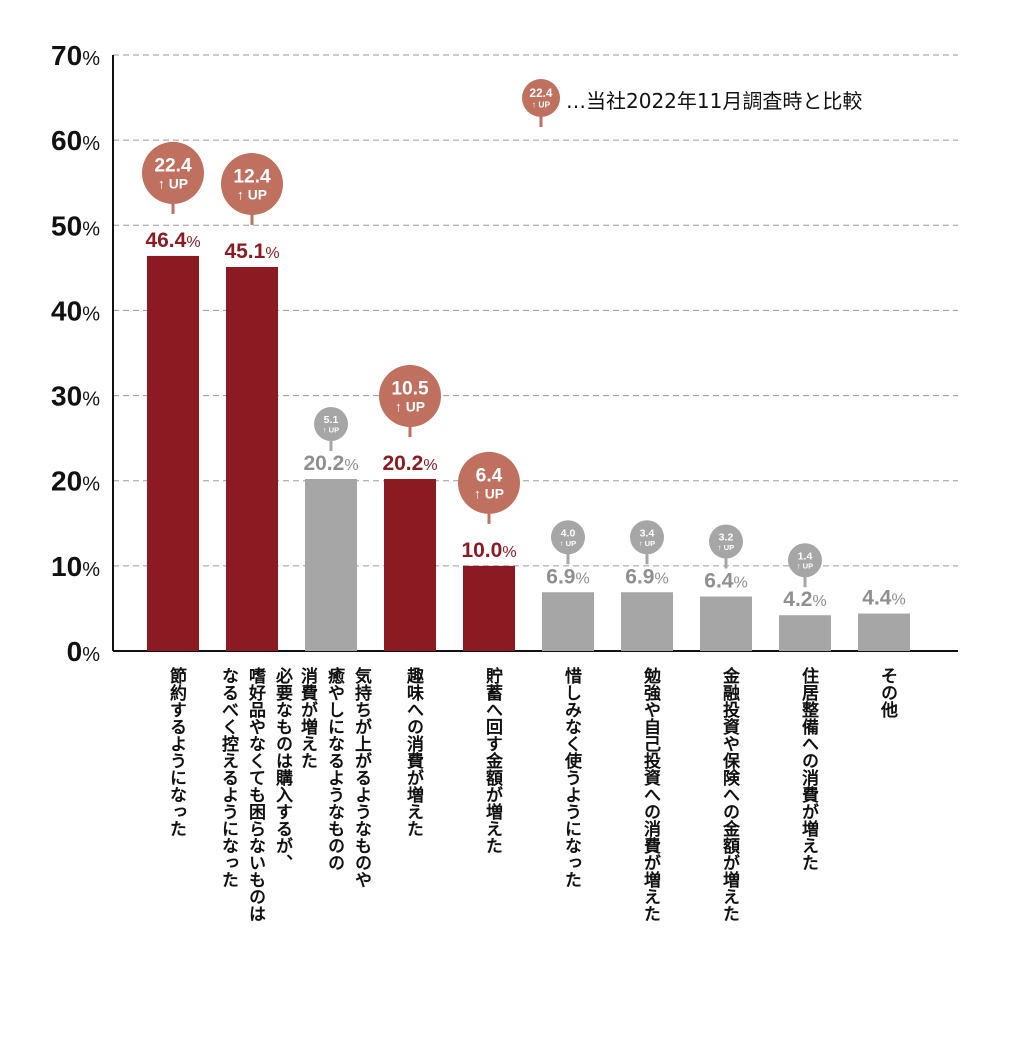 Image resolution: width=1030 pixels, height=1050 pixels. Describe the element at coordinates (172, 240) in the screenshot. I see `bar-value-label: 46.4%` at that location.